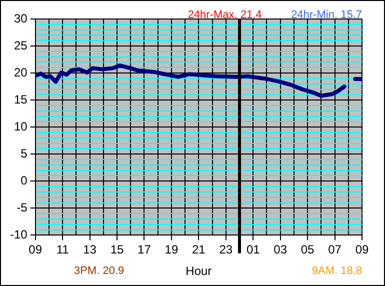 The width and height of the screenshot is (385, 286). What do you see at coordinates (90, 249) in the screenshot?
I see `x-tick-label: 13` at bounding box center [90, 249].